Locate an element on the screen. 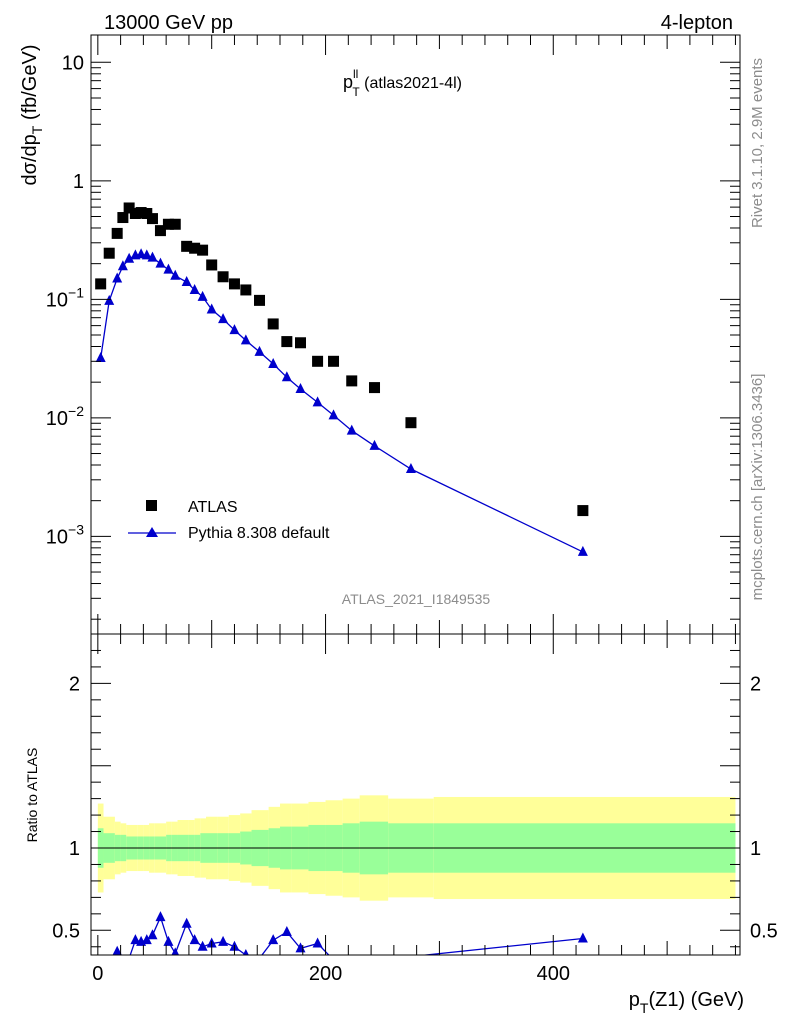  ratio-y-axis-label: Ratio to ATLAS is located at coordinates (32, 795).